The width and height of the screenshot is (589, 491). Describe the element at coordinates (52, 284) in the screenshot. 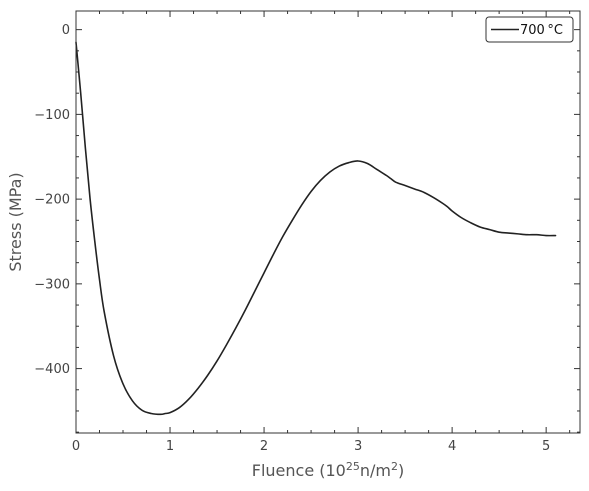

I see `y-tick-label: −300` at that location.